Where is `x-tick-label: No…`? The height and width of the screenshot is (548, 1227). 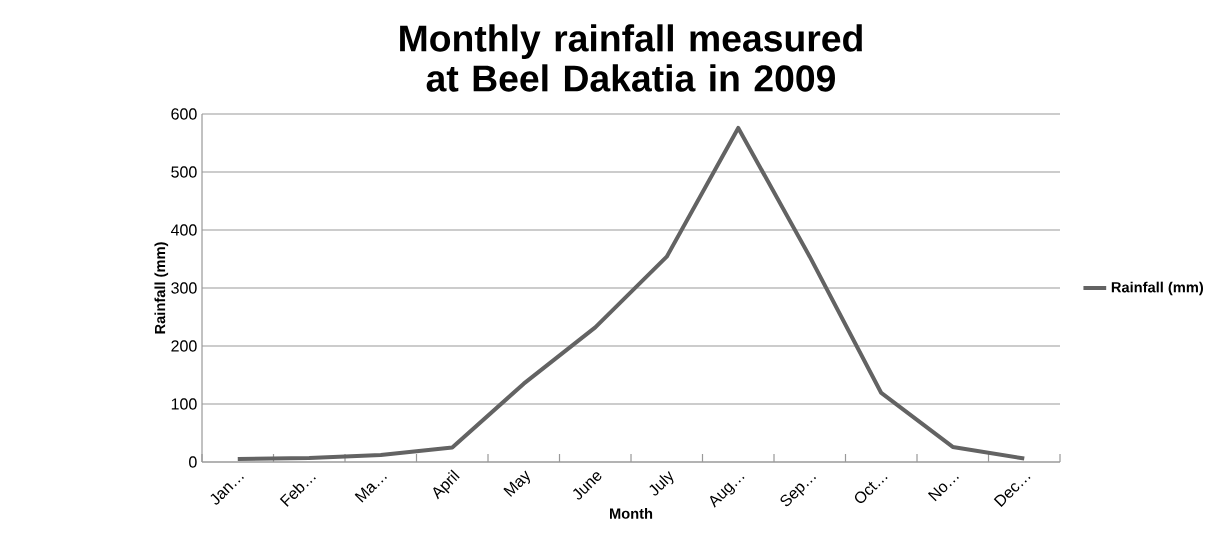
x-tick-label: No… is located at coordinates (943, 489).